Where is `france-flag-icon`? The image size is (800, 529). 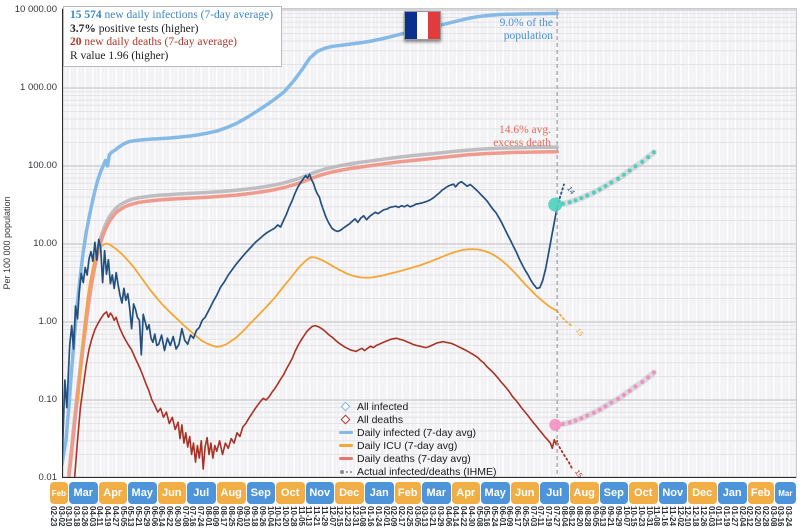 france-flag-icon is located at coordinates (422, 25).